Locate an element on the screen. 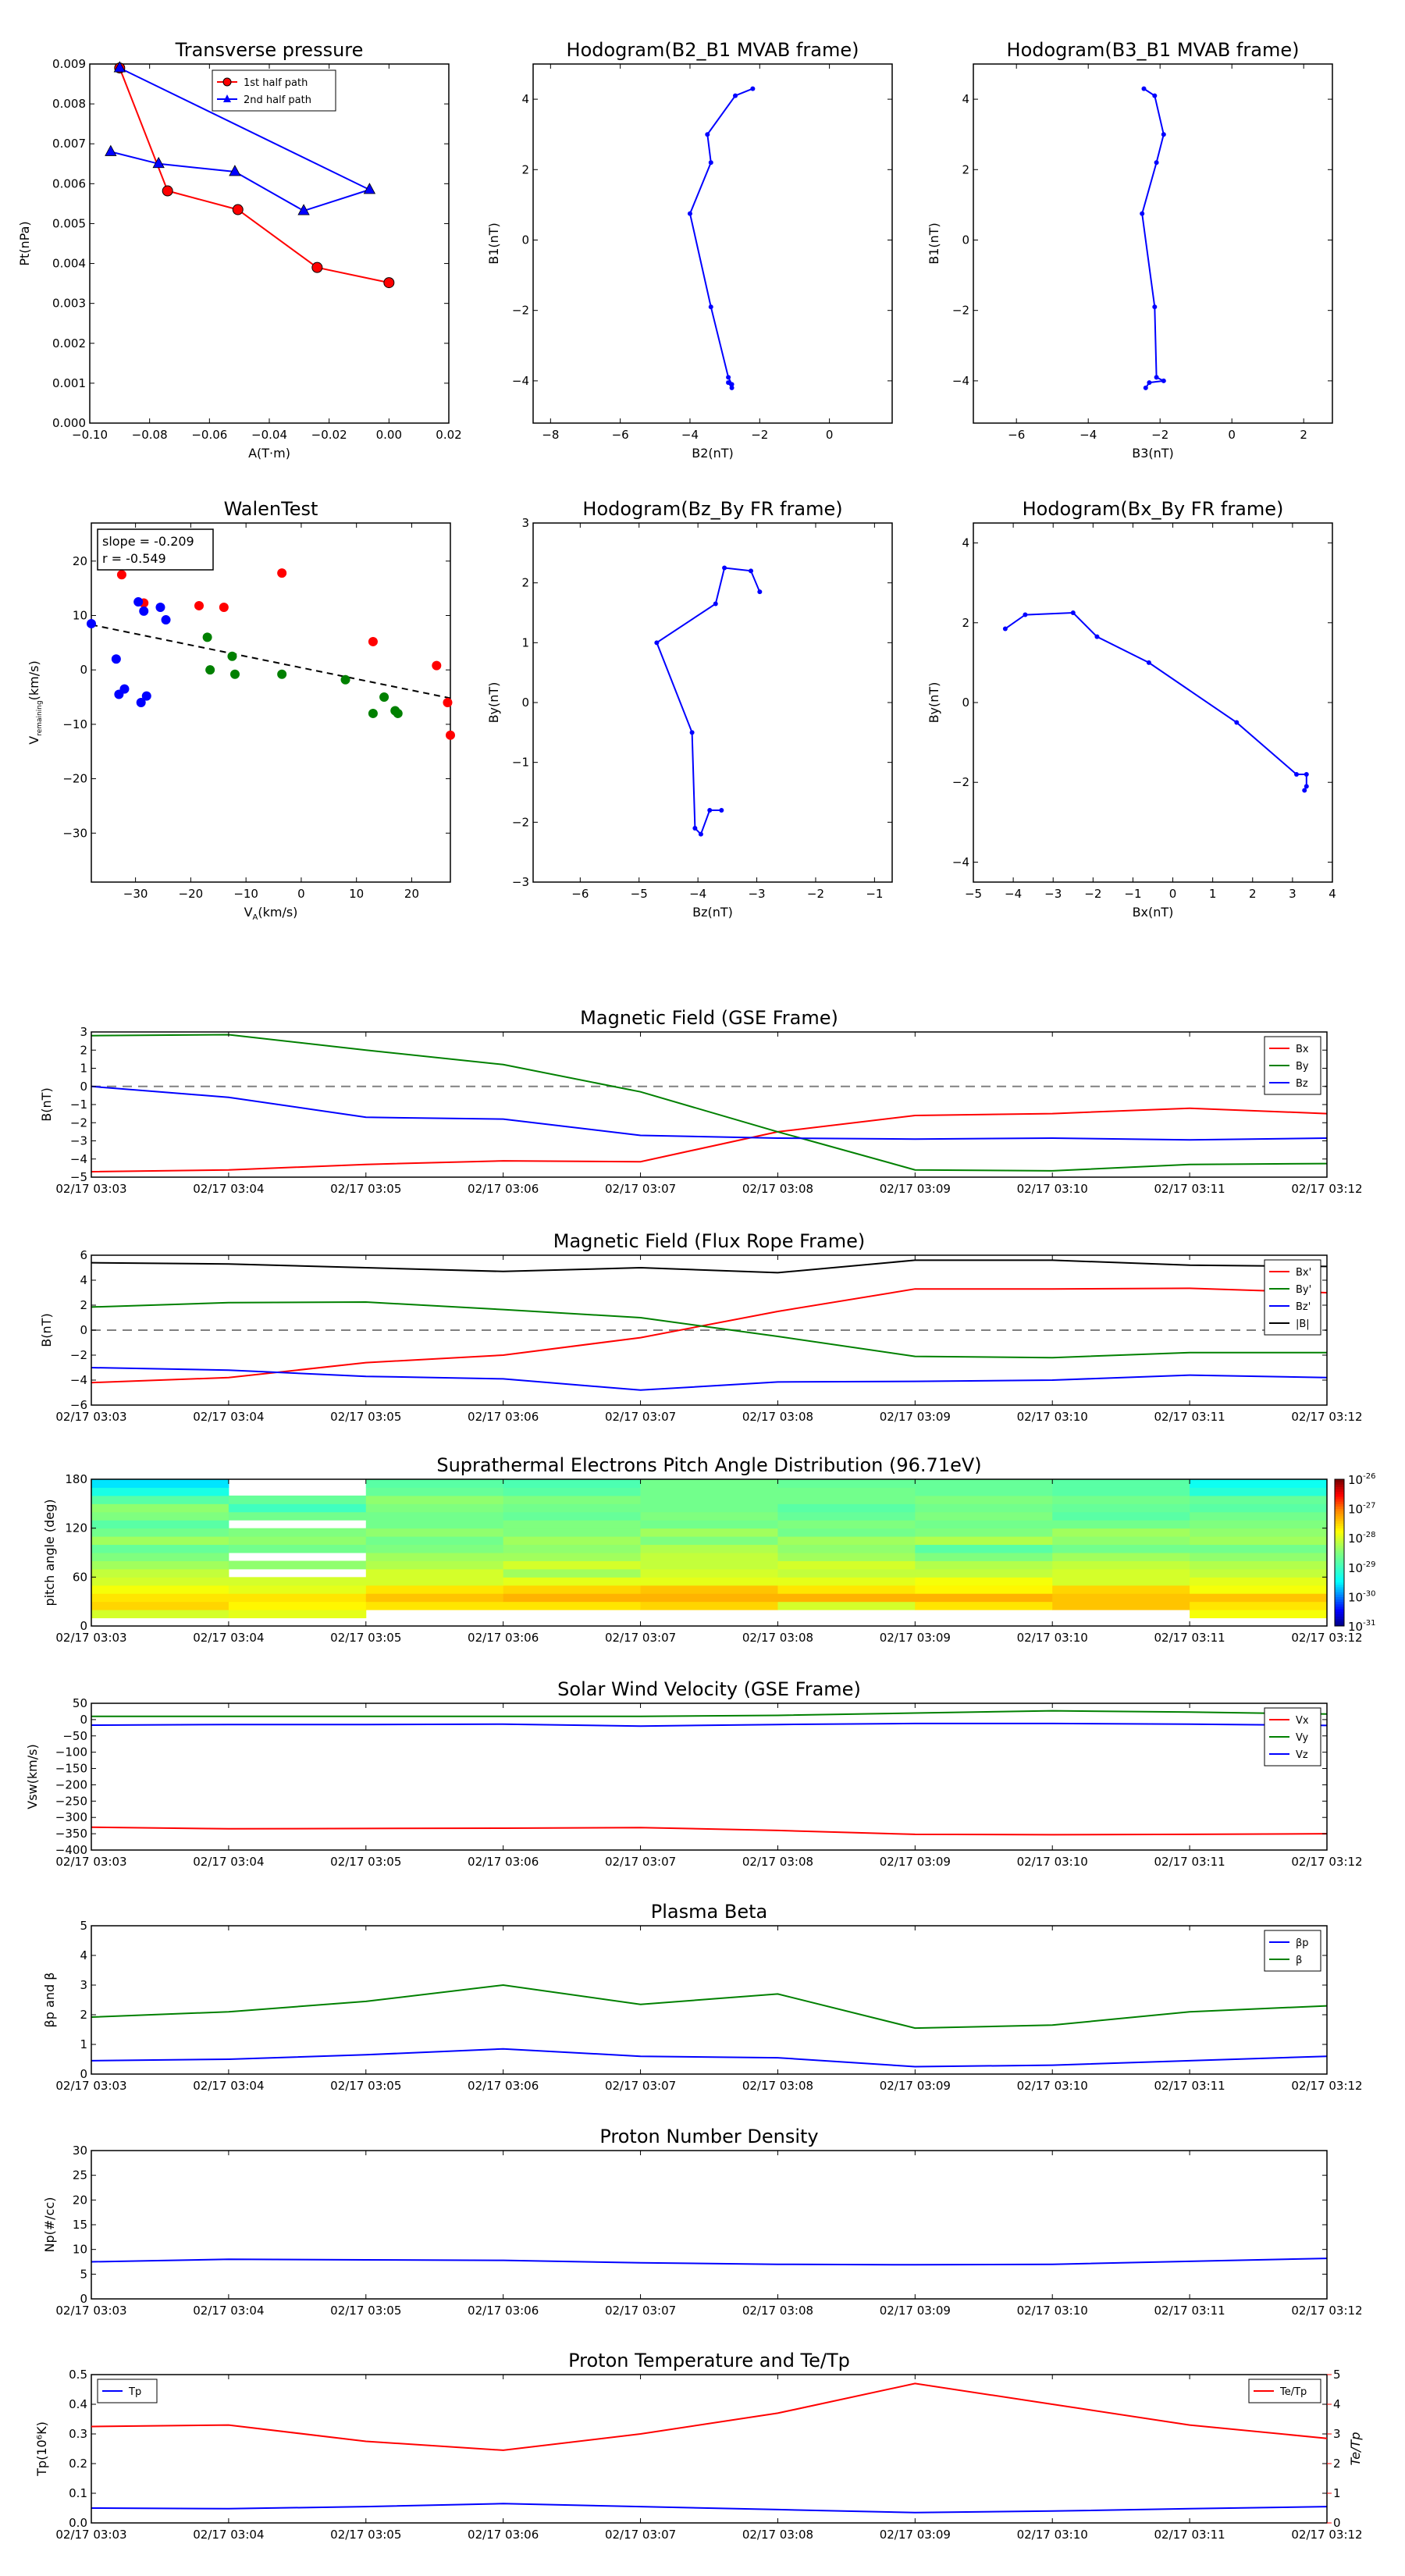  time-tick-label: 02/17 03:03 is located at coordinates (90, 1417).